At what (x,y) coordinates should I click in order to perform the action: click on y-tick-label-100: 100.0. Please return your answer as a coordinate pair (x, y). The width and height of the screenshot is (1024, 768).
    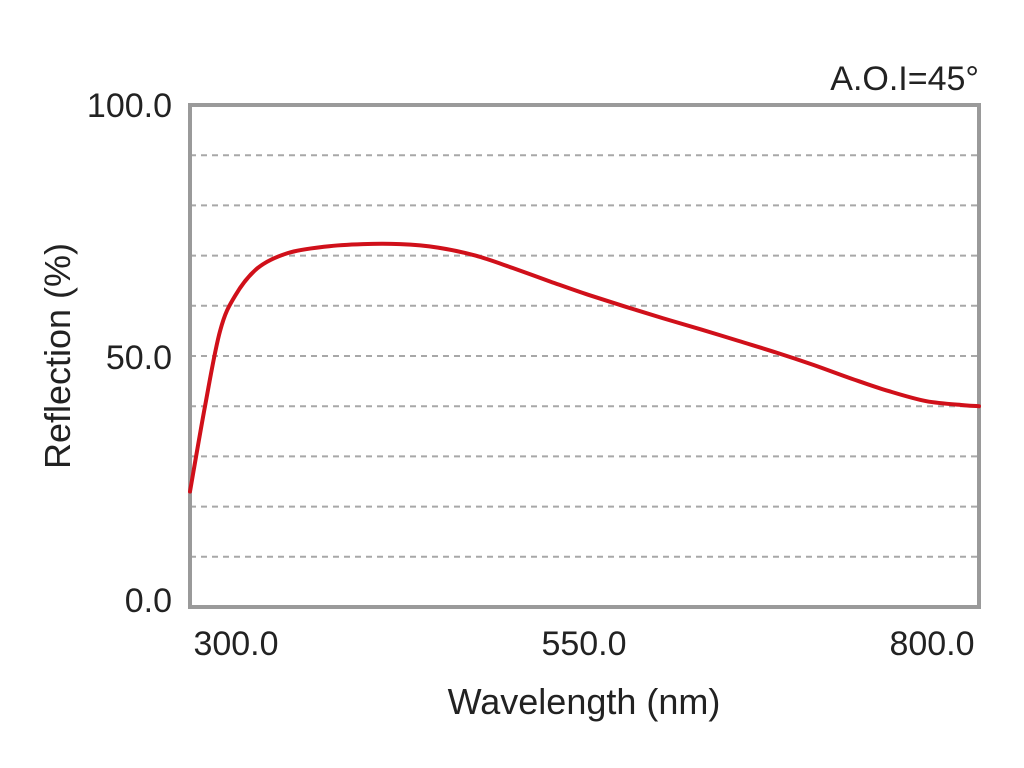
    Looking at the image, I should click on (129, 106).